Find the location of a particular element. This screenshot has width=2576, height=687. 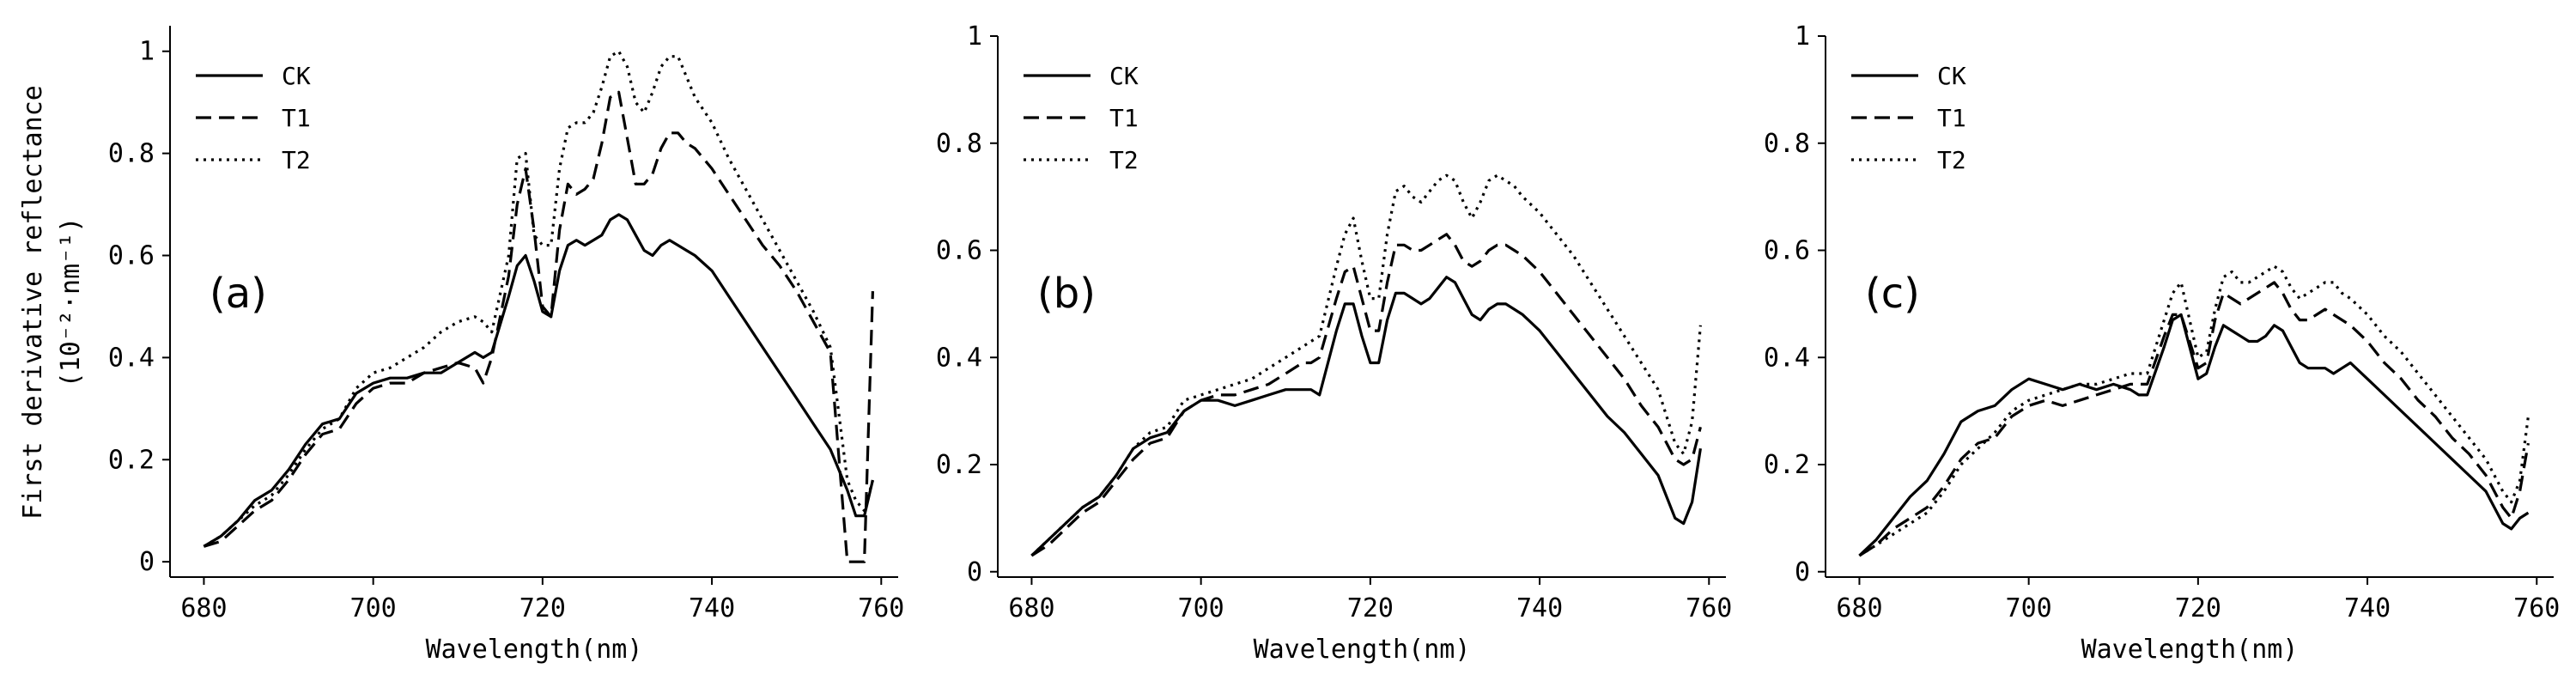

panel-label: (b) is located at coordinates (1067, 294).